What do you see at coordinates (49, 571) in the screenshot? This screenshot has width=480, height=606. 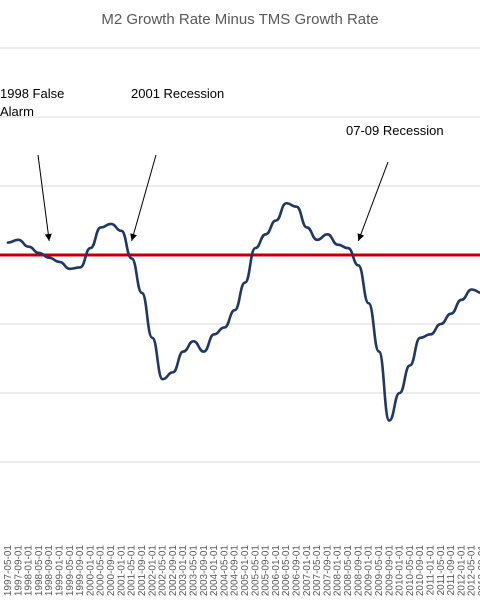 I see `x-tick-label: 1998-09-01` at bounding box center [49, 571].